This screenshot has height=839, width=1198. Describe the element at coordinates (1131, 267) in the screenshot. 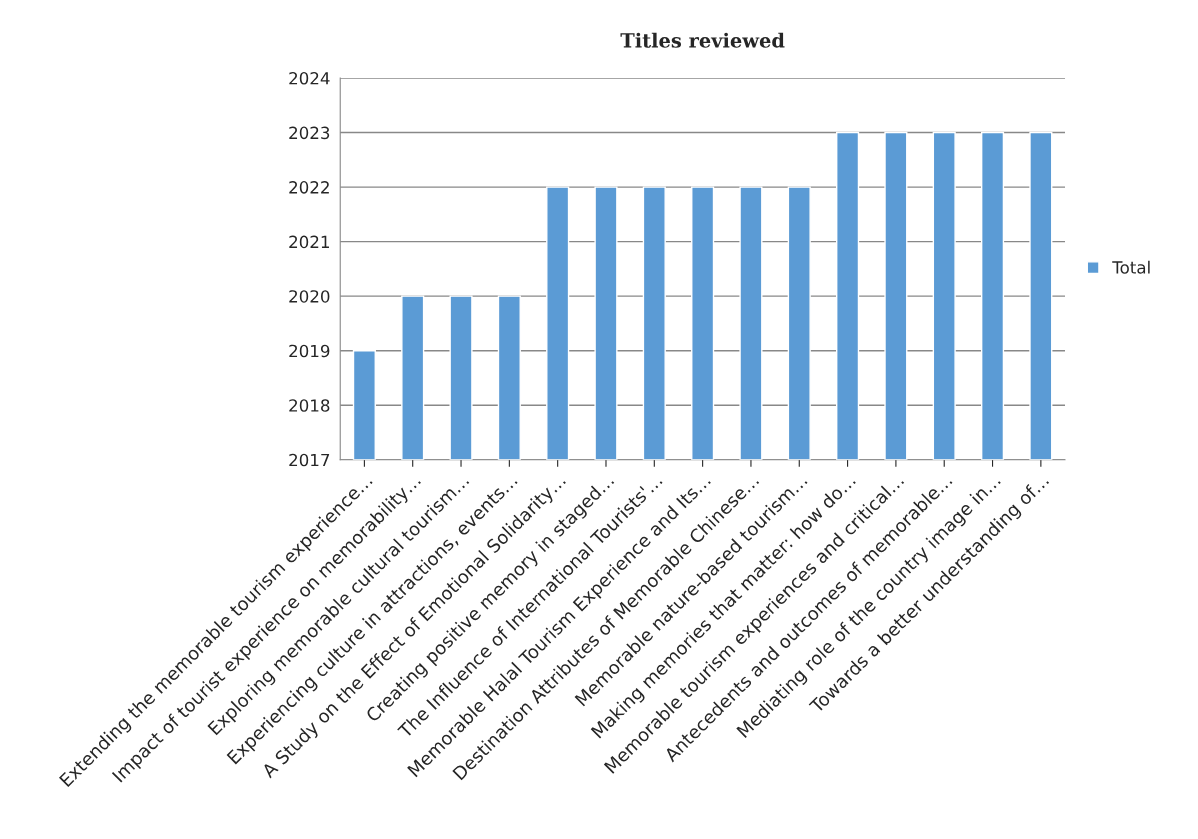

I see `legend-label: Total` at that location.